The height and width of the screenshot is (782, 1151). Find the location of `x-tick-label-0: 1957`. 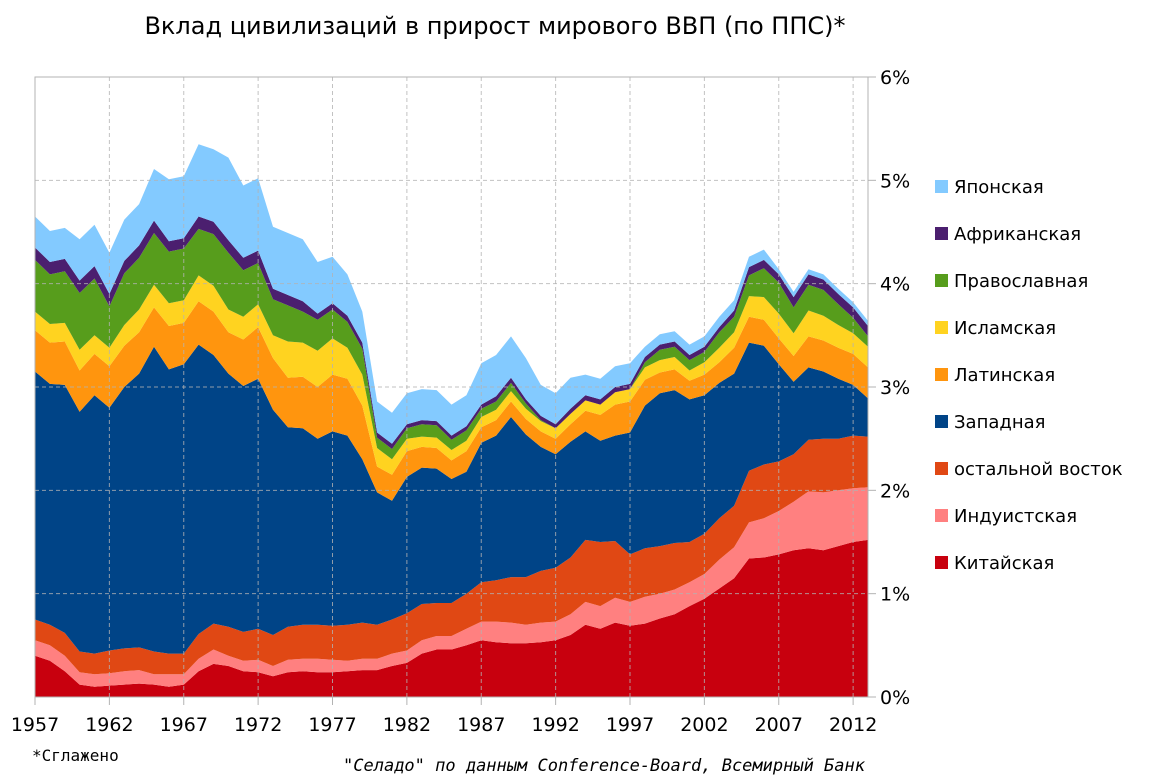

x-tick-label-0: 1957 is located at coordinates (35, 725).